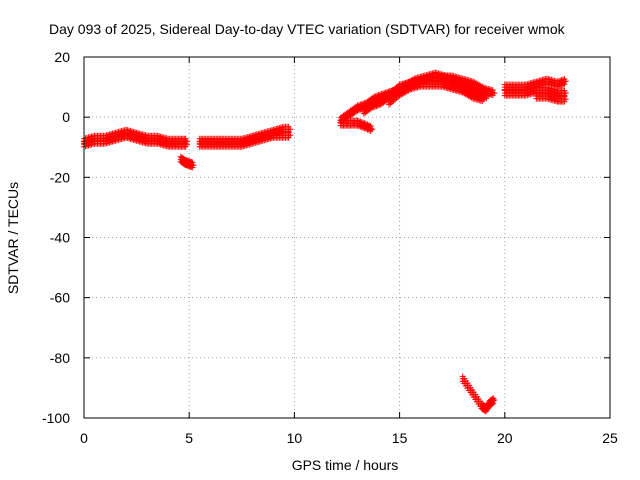  What do you see at coordinates (505, 438) in the screenshot?
I see `x-tick-label: 20` at bounding box center [505, 438].